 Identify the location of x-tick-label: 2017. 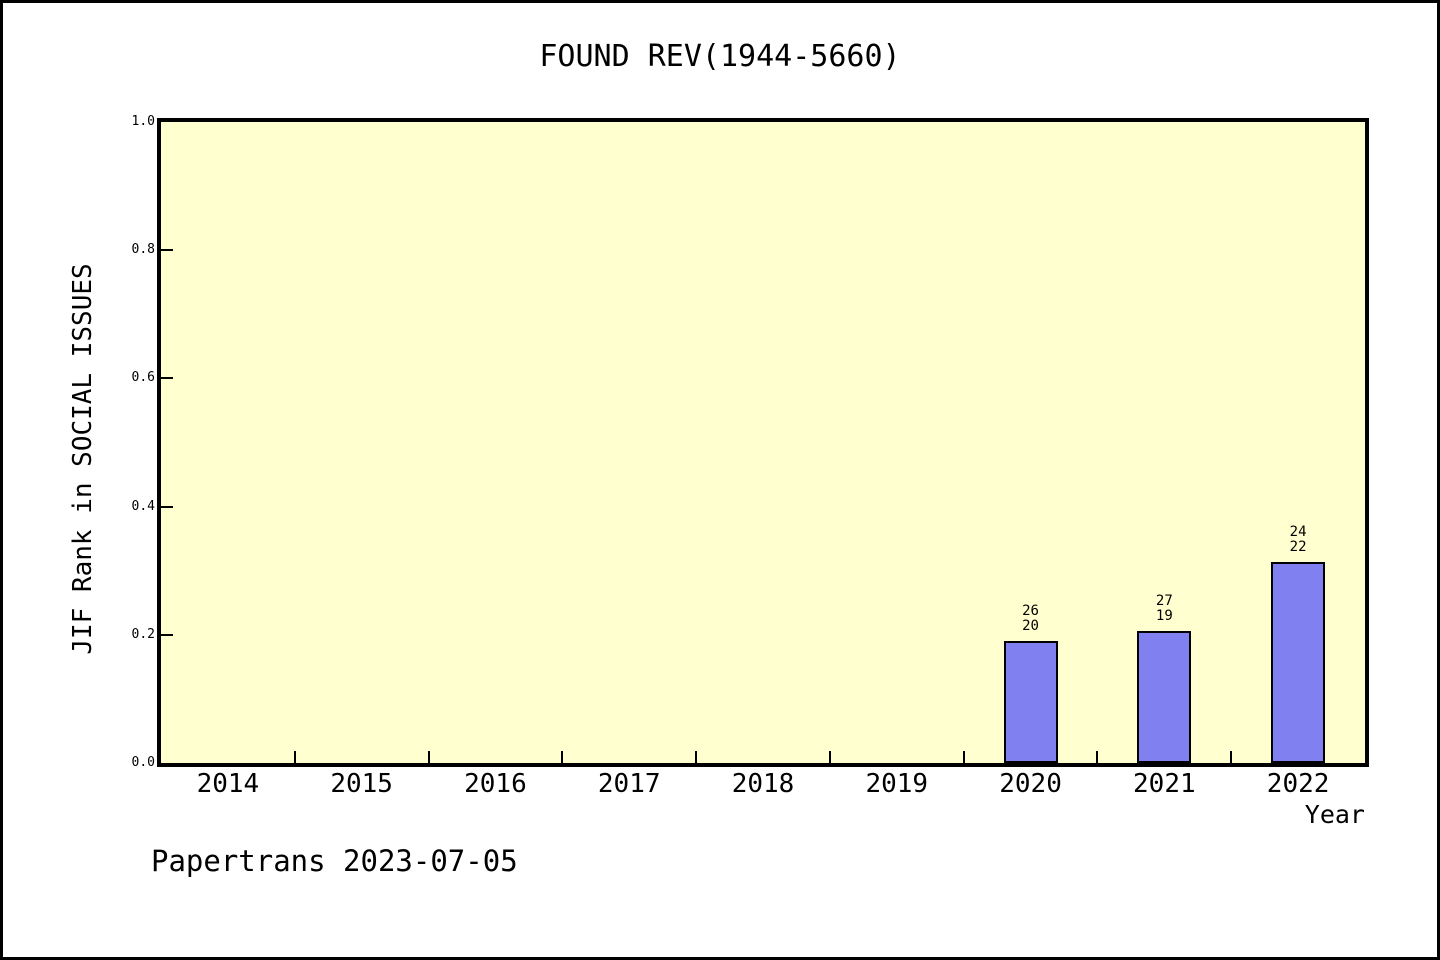
(629, 784).